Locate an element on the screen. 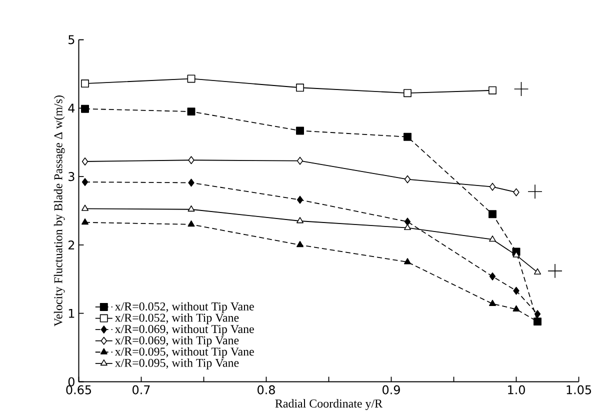  x-axis-title: Radial Coordinate y/R is located at coordinates (329, 404).